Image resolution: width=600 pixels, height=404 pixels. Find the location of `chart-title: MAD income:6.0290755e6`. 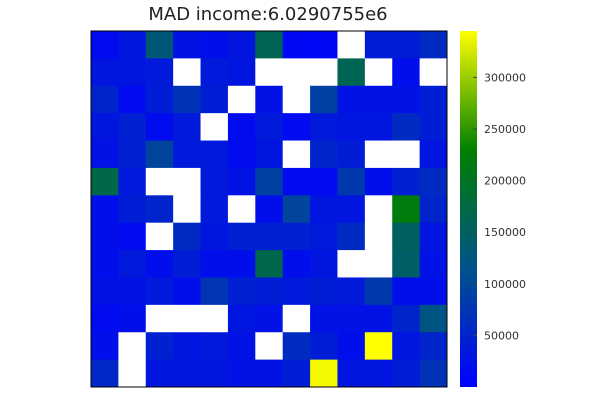

chart-title: MAD income:6.0290755e6 is located at coordinates (267, 14).